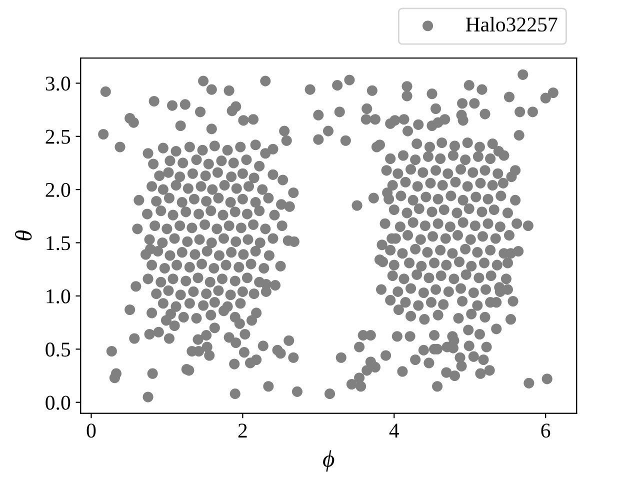  Describe the element at coordinates (58, 296) in the screenshot. I see `y-tick-label: 1.0` at that location.